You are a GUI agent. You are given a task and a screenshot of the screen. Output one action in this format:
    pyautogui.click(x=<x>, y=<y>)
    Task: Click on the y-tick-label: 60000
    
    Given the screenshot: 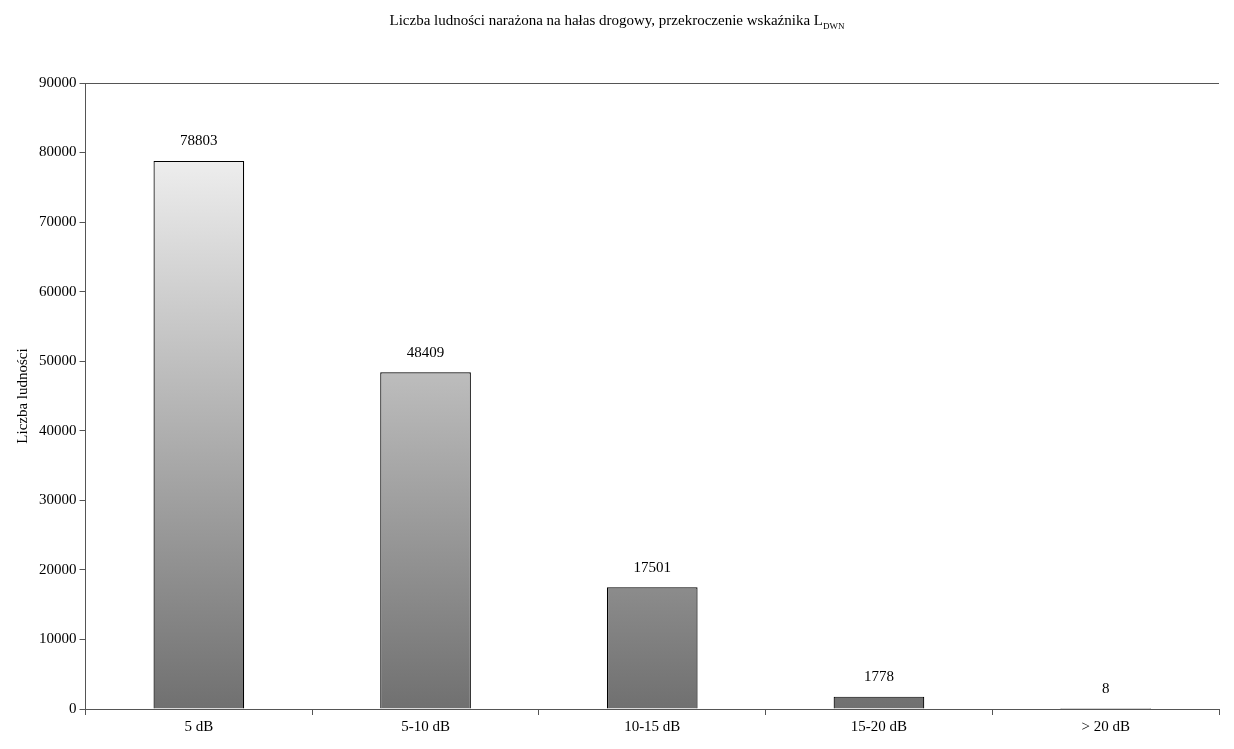 What is the action you would take?
    pyautogui.click(x=58, y=290)
    